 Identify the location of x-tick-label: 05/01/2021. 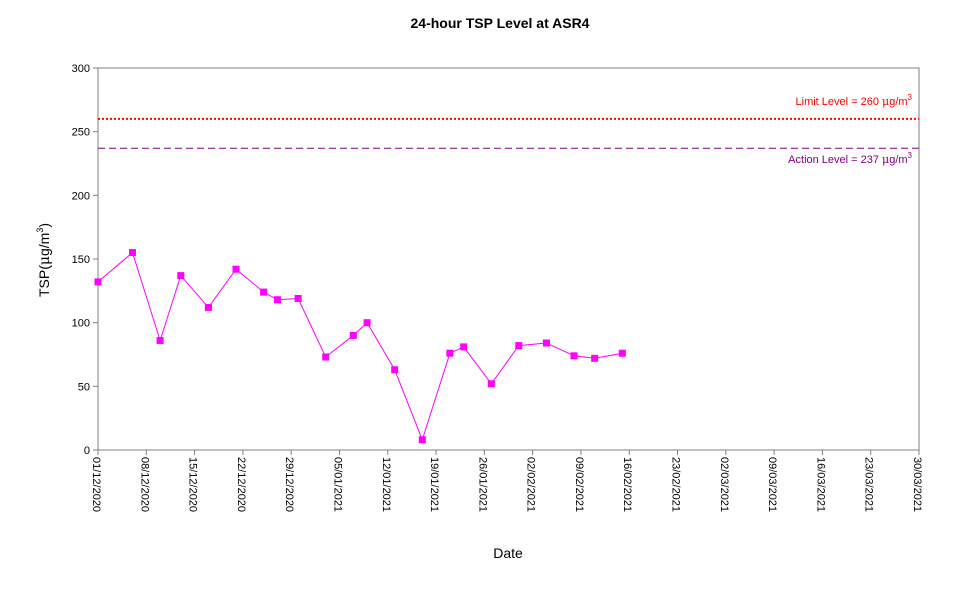
(337, 484).